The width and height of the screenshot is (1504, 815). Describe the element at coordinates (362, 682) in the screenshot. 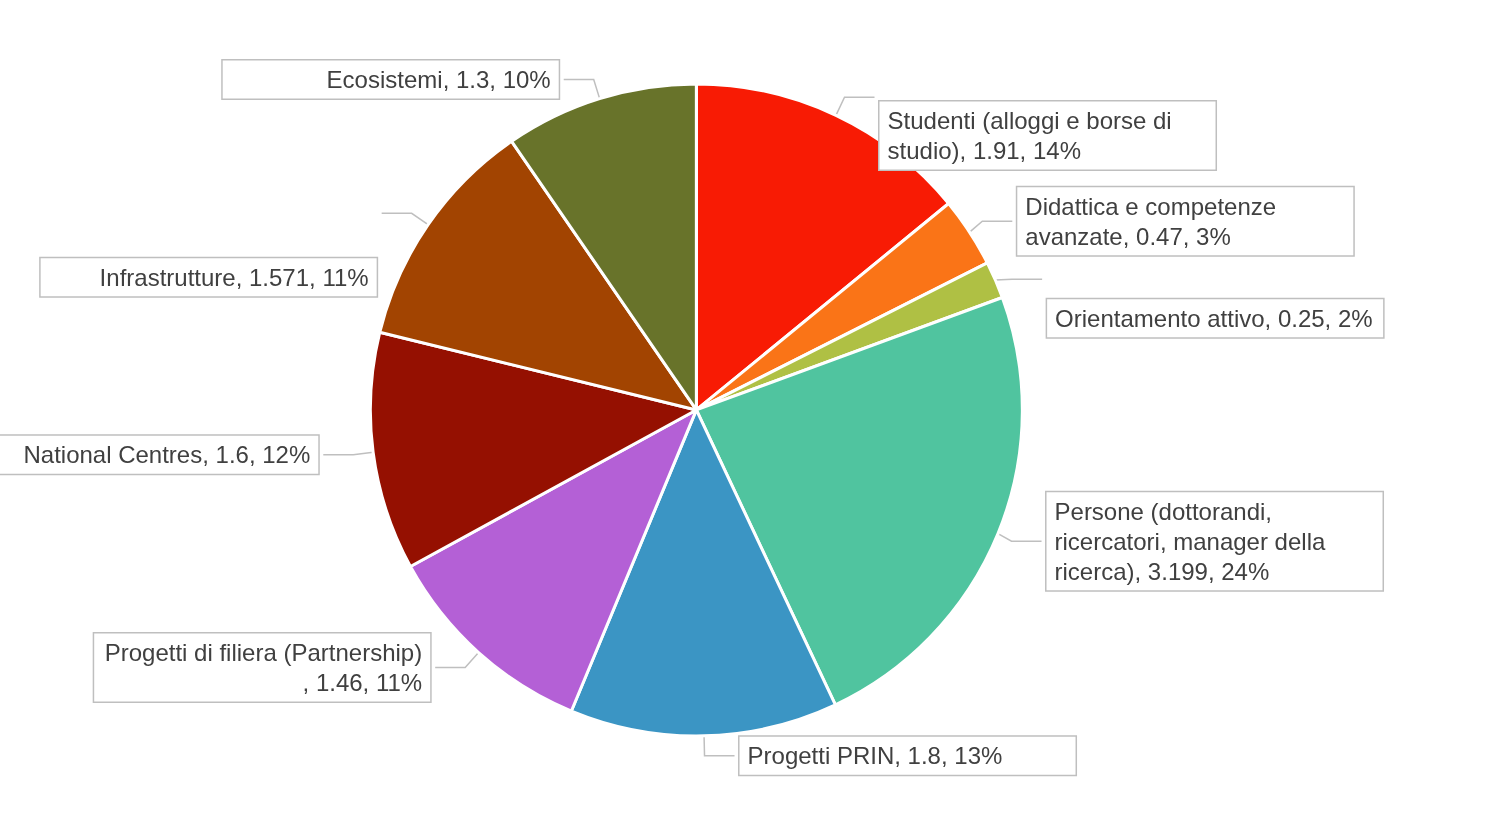

I see `data-label: , 1.46, 11%` at that location.